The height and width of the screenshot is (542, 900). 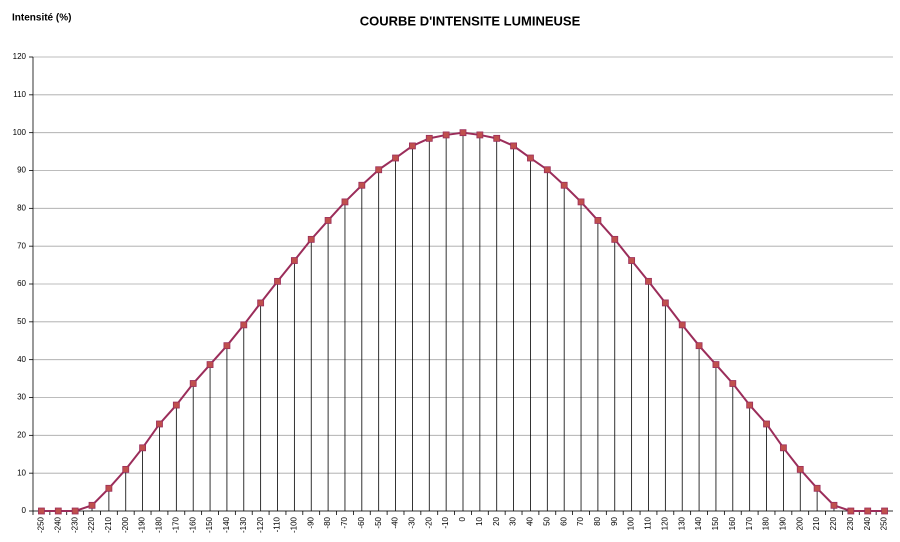 What do you see at coordinates (850, 523) in the screenshot?
I see `x-tick-label: 230` at bounding box center [850, 523].